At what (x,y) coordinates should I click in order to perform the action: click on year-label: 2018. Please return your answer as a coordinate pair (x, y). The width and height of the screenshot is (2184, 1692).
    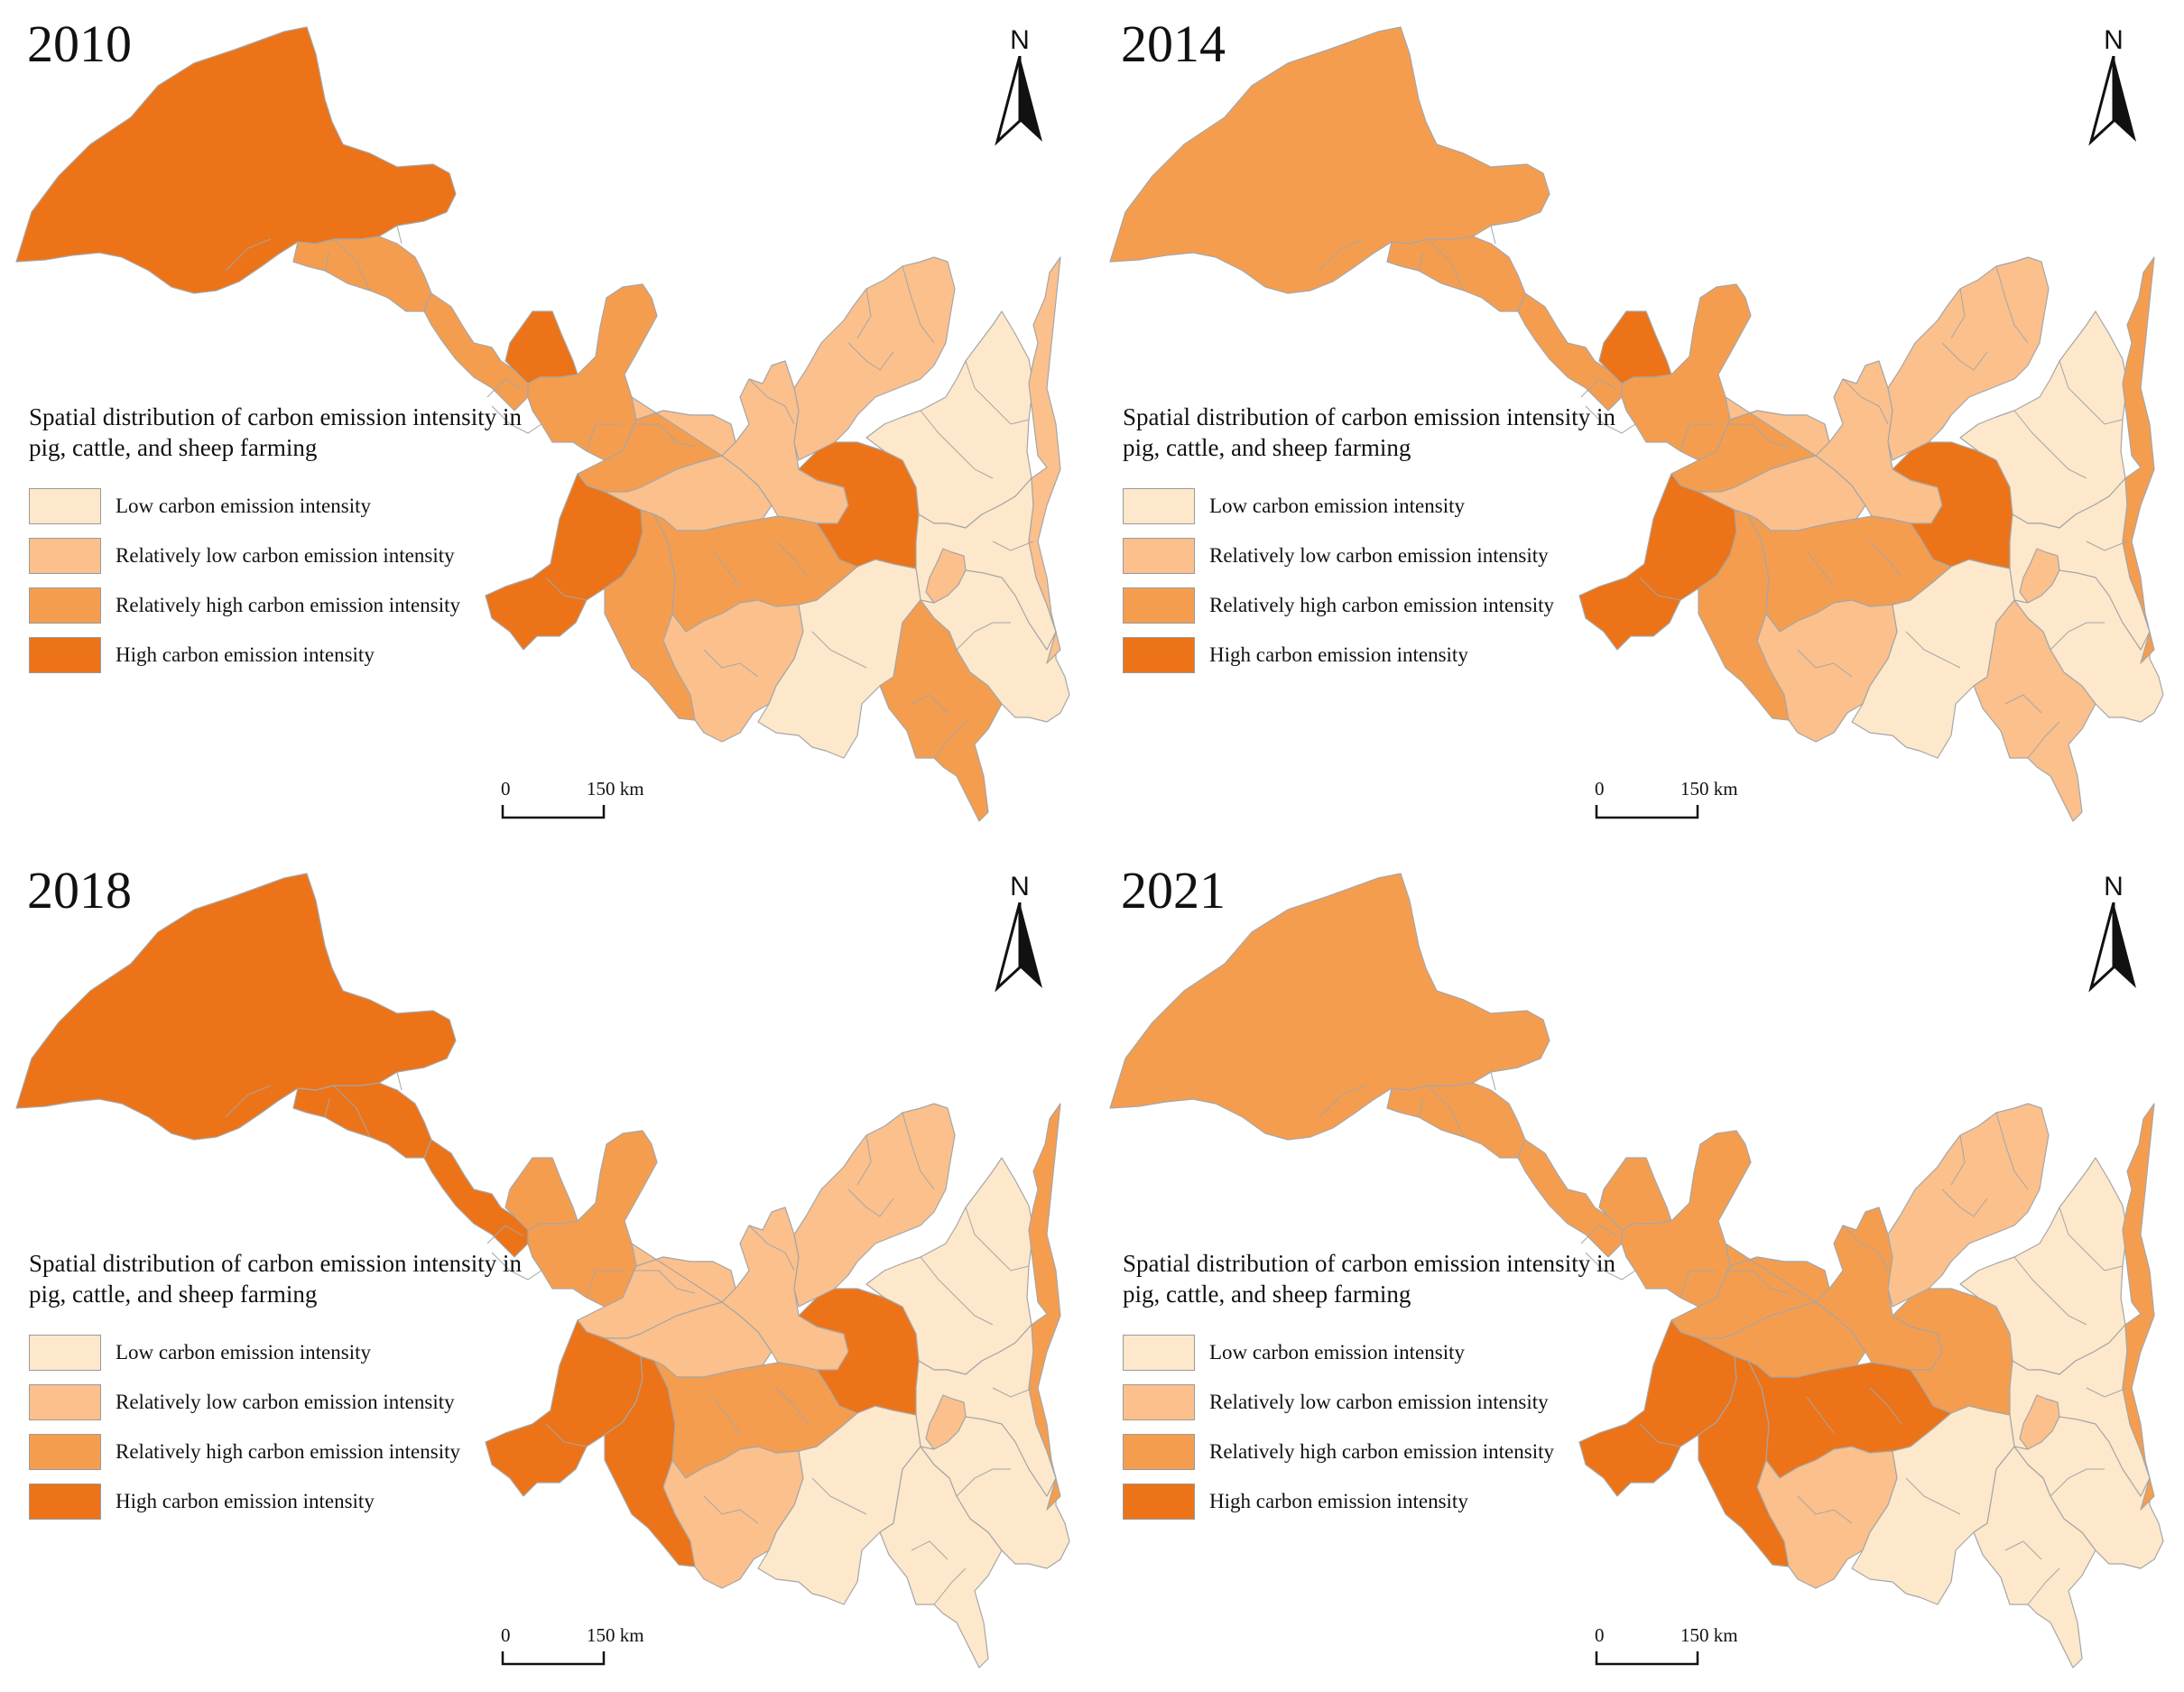
    Looking at the image, I should click on (79, 890).